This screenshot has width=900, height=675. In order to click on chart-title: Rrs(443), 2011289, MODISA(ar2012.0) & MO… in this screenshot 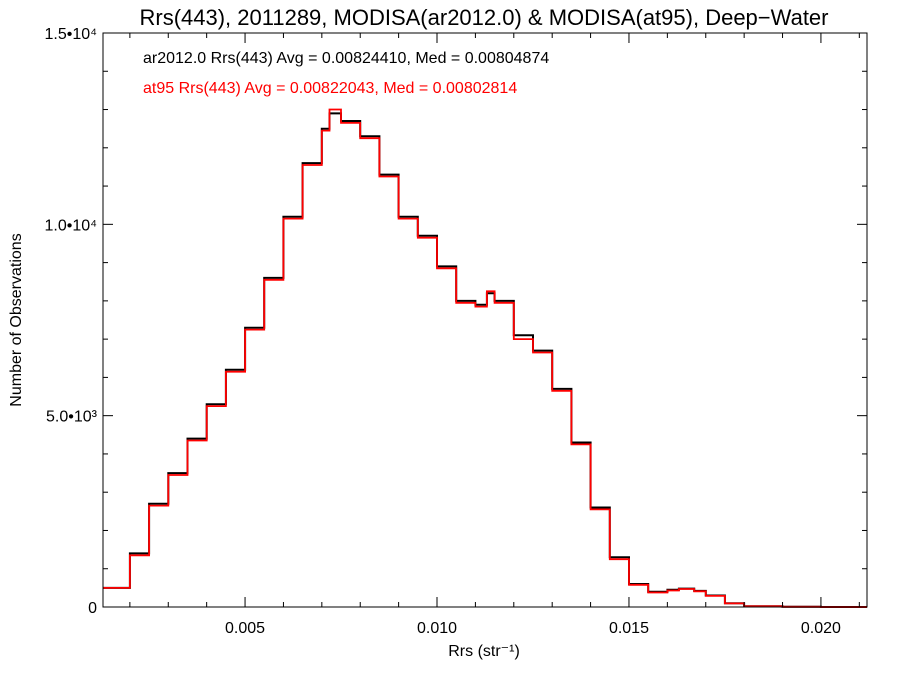, I will do `click(483, 17)`.